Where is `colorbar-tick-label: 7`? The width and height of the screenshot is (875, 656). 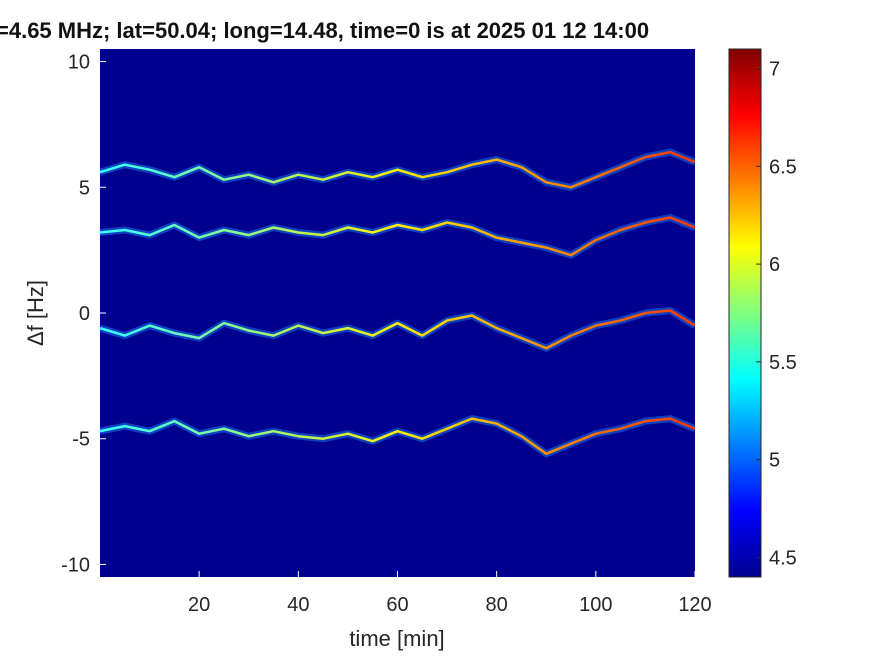
colorbar-tick-label: 7 is located at coordinates (774, 70).